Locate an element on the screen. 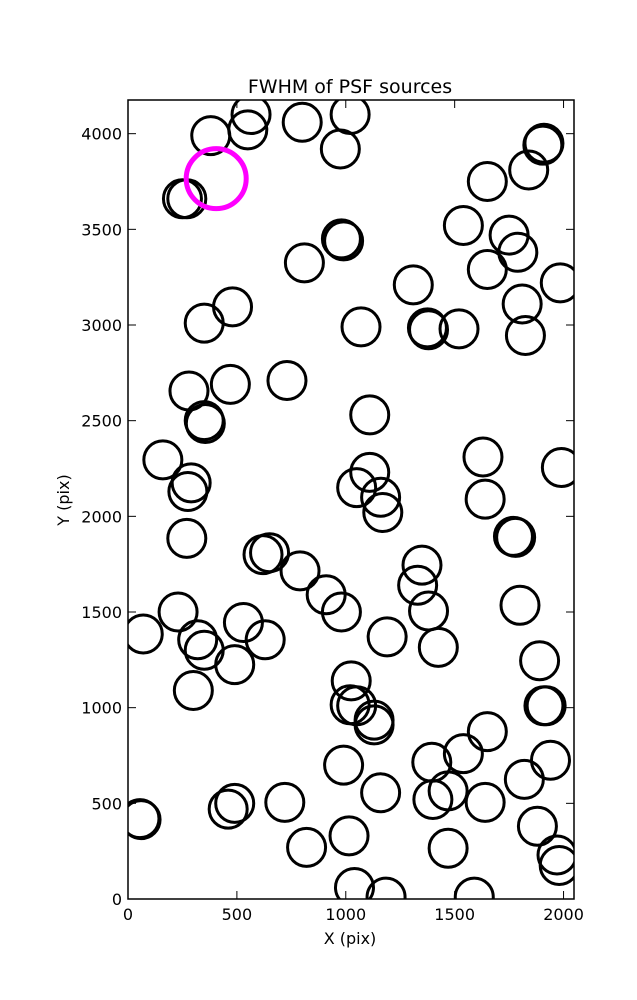  chart-title: FWHM of PSF sources is located at coordinates (350, 87).